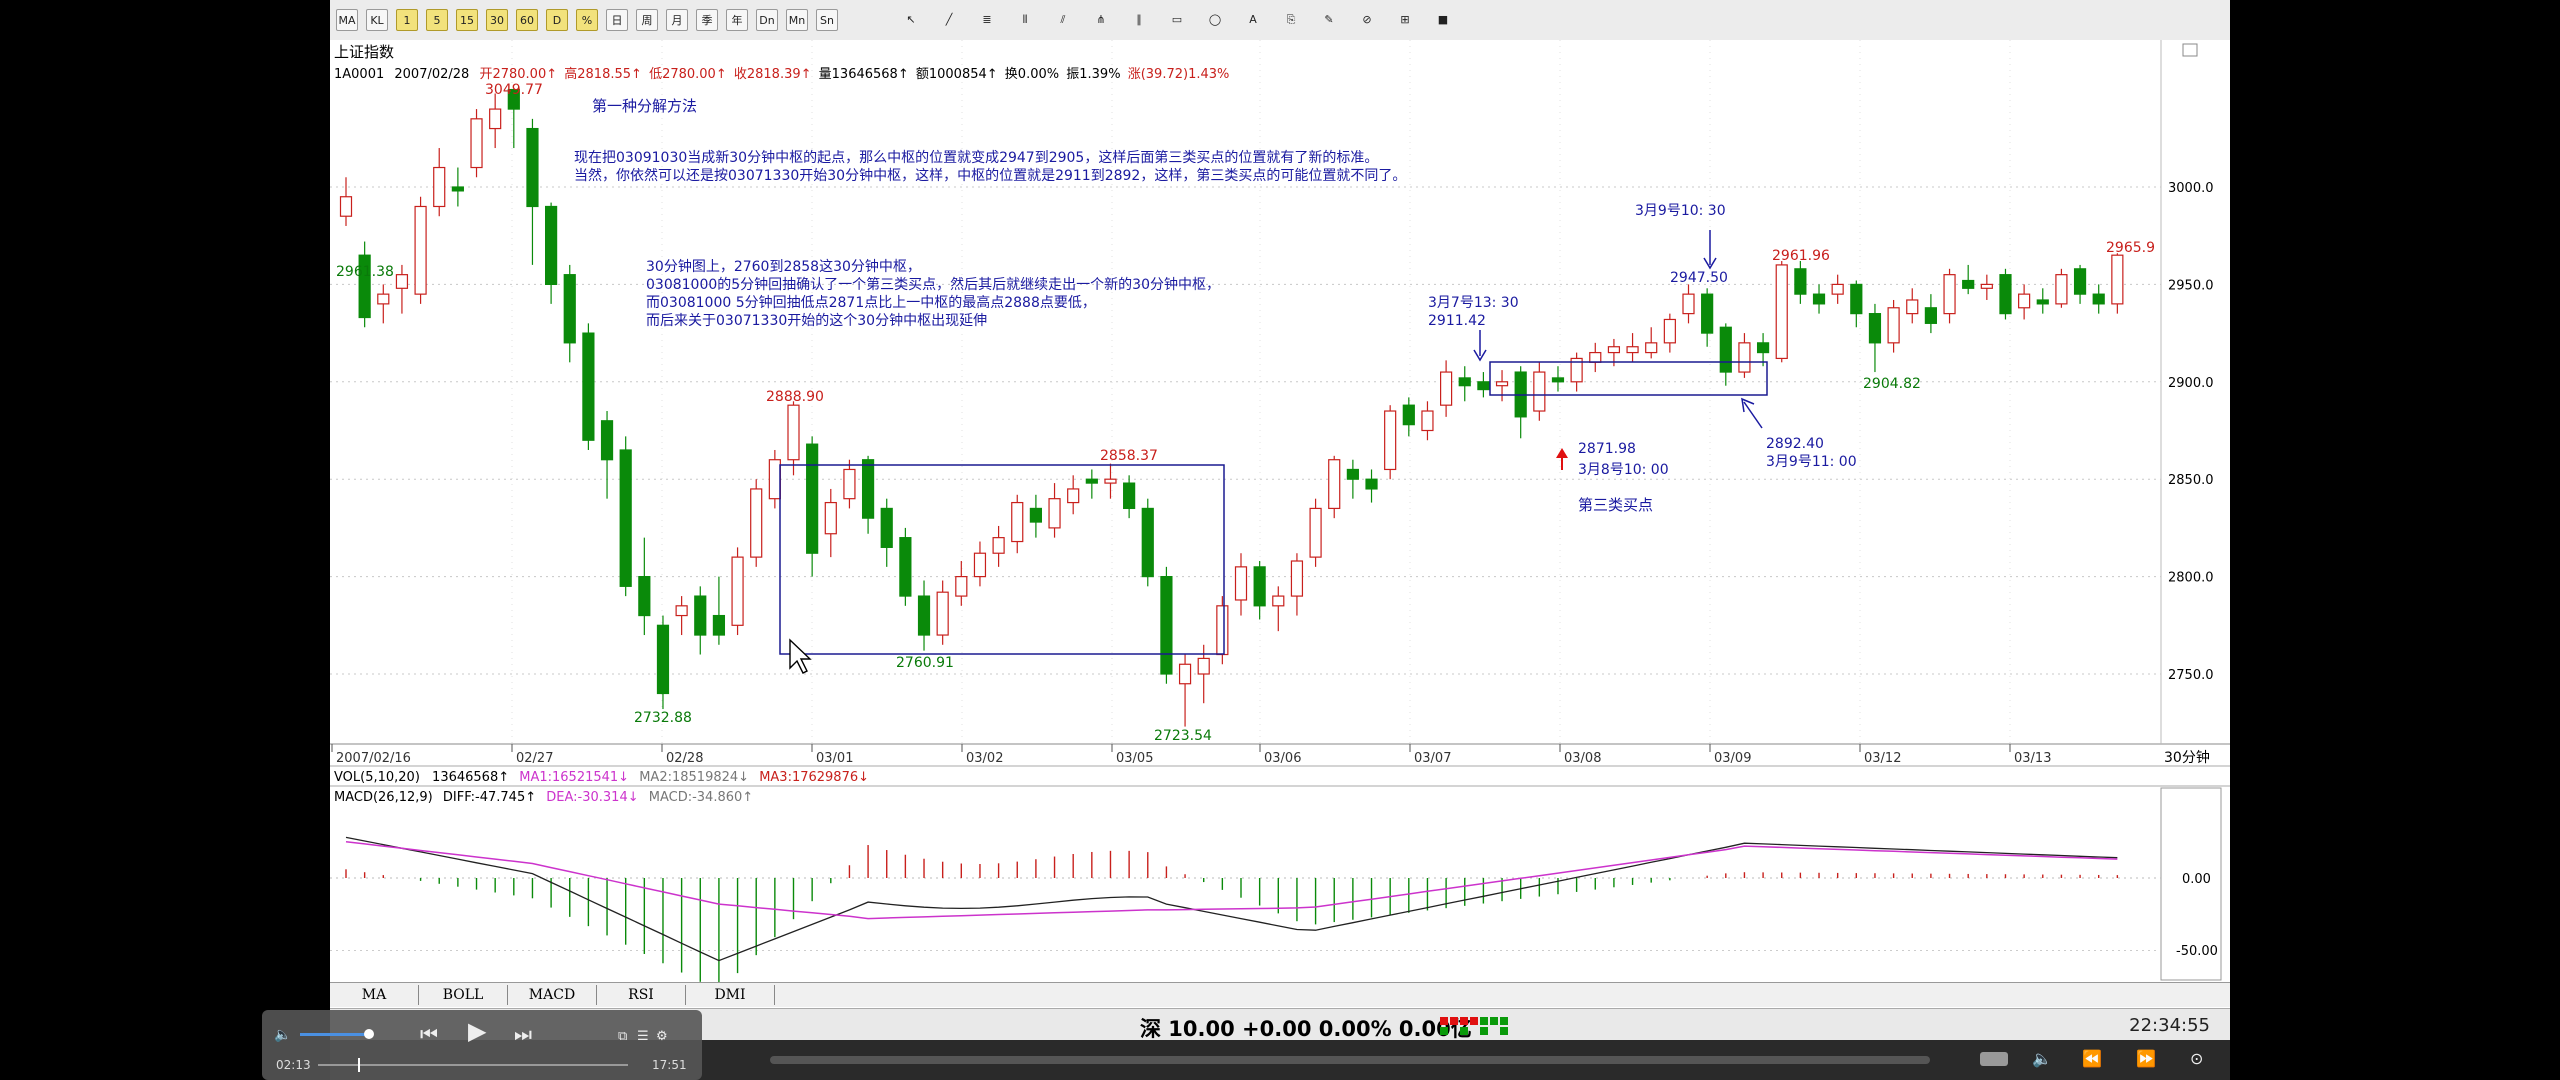 The height and width of the screenshot is (1080, 2560). Describe the element at coordinates (497, 20) in the screenshot. I see `toolbar-button-5: 30` at that location.